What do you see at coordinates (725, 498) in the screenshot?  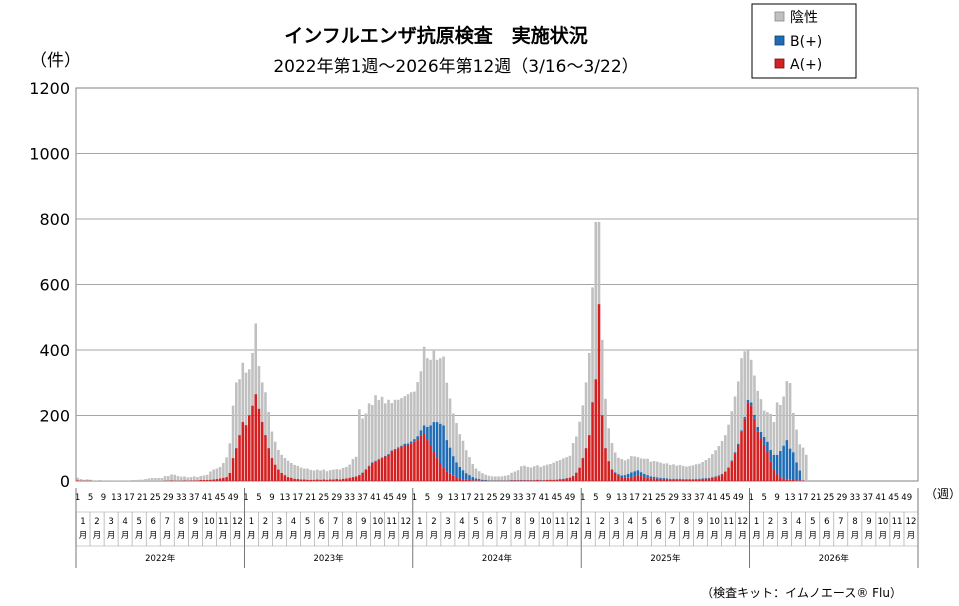 I see `x-week-label: 45` at bounding box center [725, 498].